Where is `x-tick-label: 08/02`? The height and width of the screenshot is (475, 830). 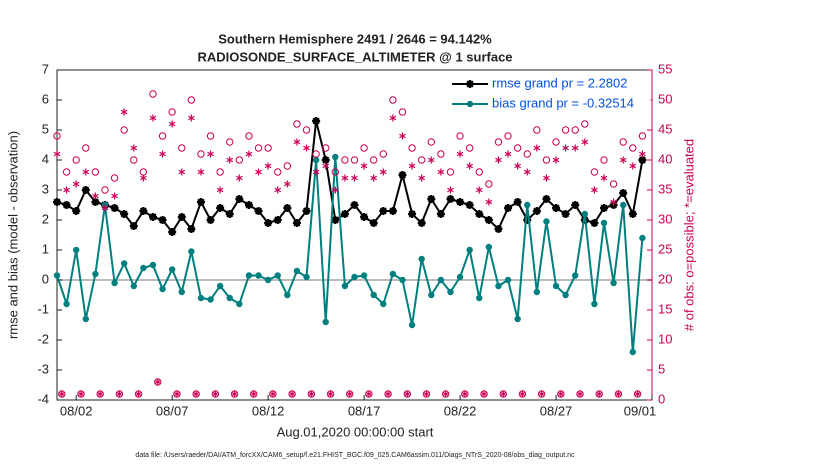 x-tick-label: 08/02 is located at coordinates (76, 410).